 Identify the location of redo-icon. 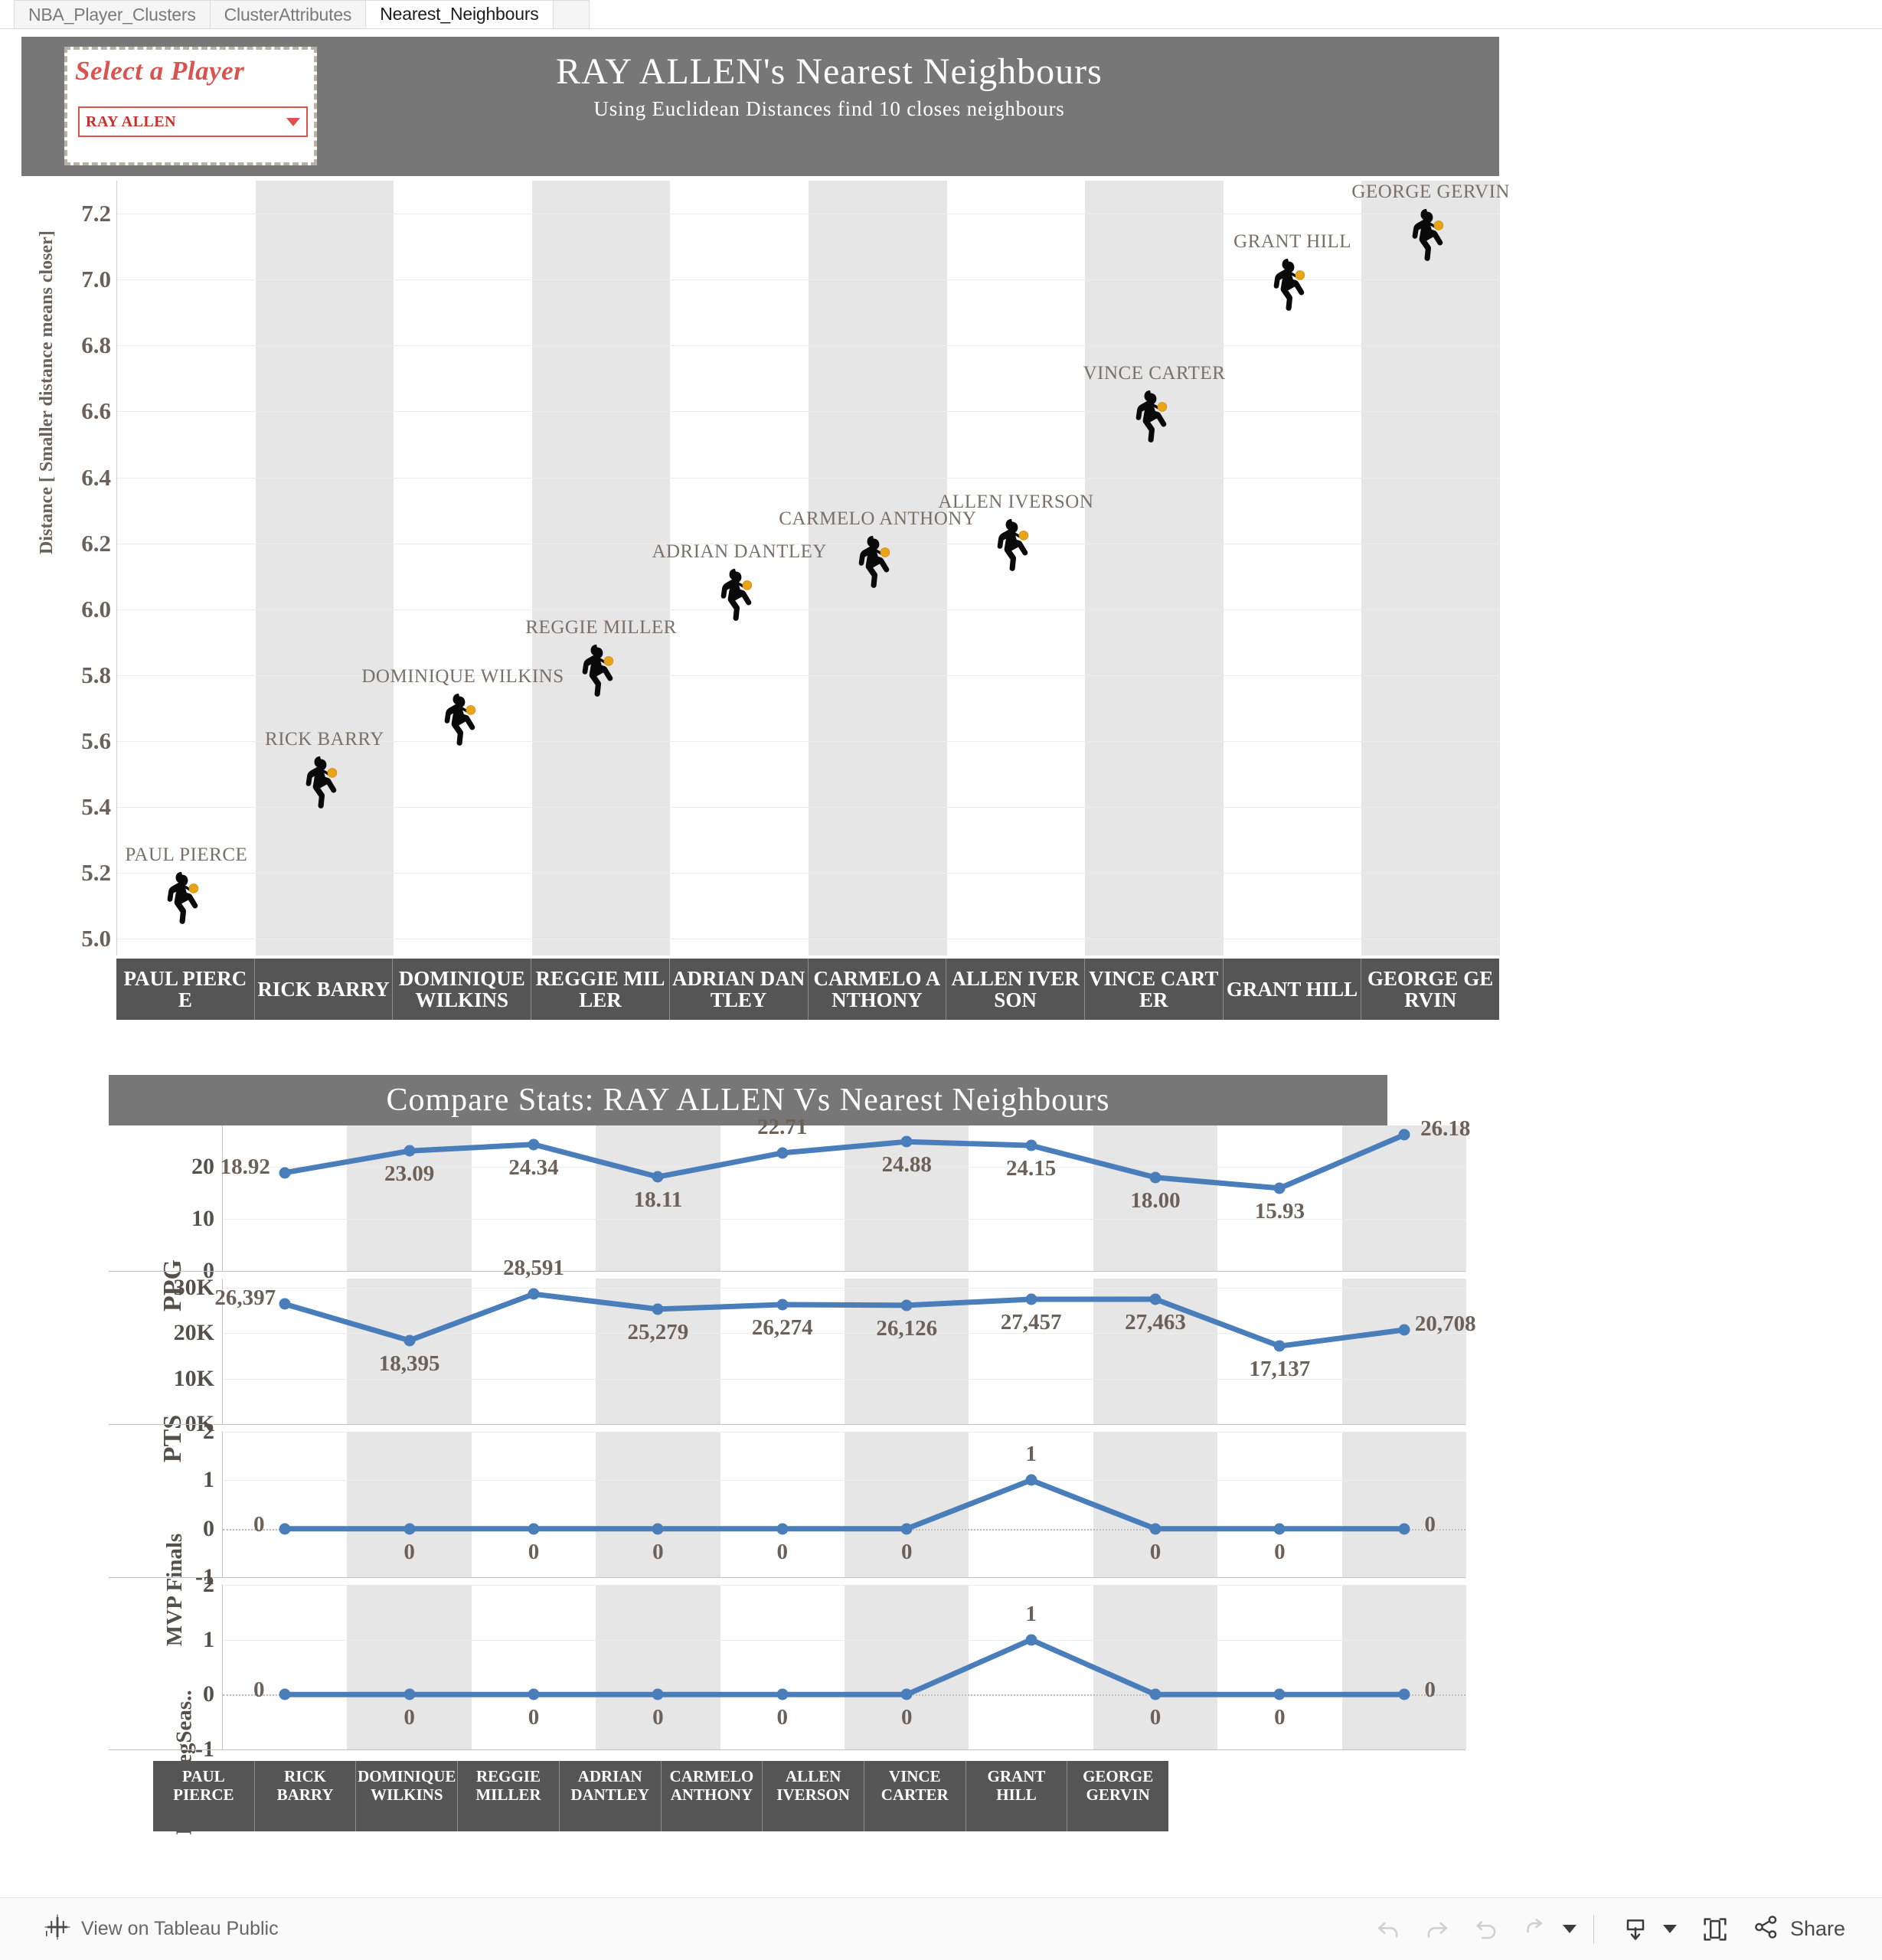
(1437, 1929).